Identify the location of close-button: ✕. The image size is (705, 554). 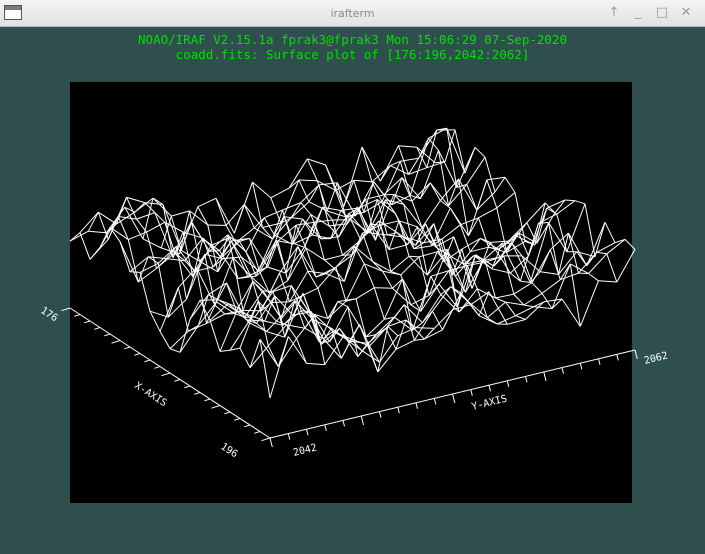
(686, 12).